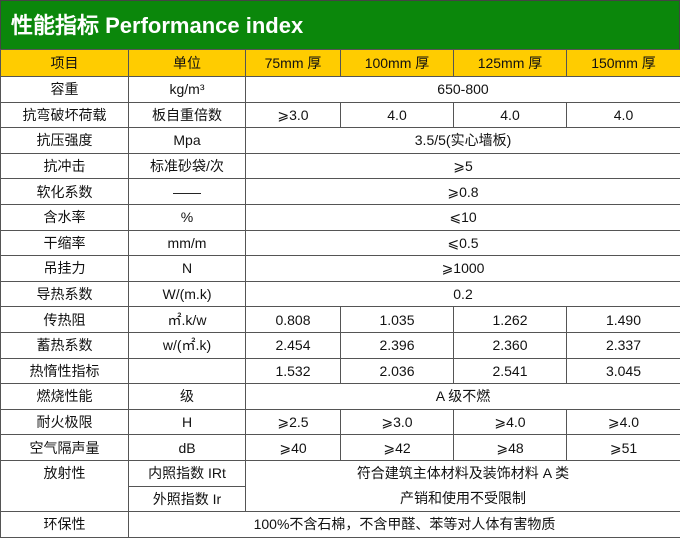  I want to click on table-row: 抗冲击 标准砂袋/次 ⩾5, so click(340, 166).